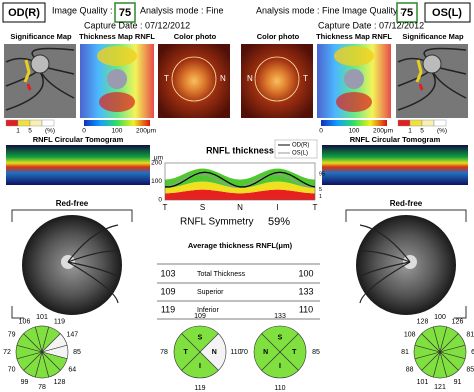 Image resolution: width=474 pixels, height=392 pixels. Describe the element at coordinates (447, 12) in the screenshot. I see `eye-box` at that location.